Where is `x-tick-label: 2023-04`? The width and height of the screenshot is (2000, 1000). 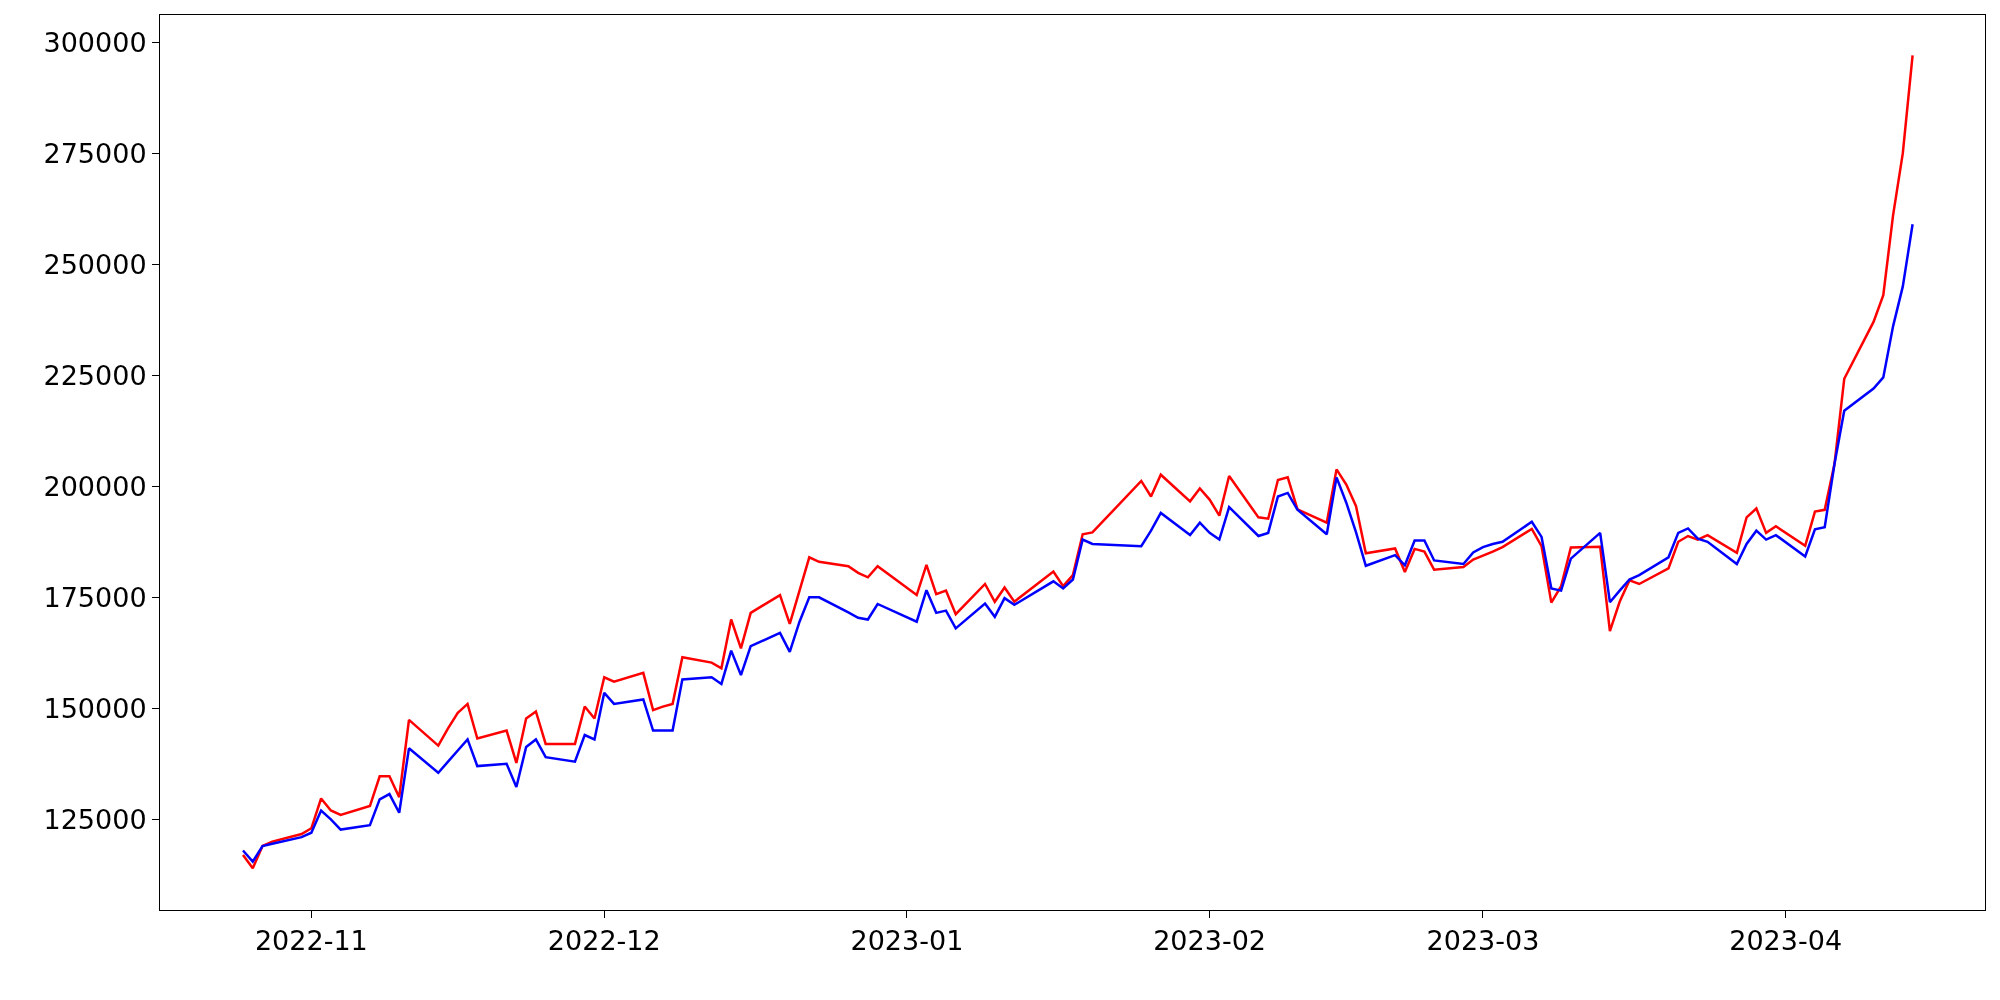
x-tick-label: 2023-04 is located at coordinates (1786, 941).